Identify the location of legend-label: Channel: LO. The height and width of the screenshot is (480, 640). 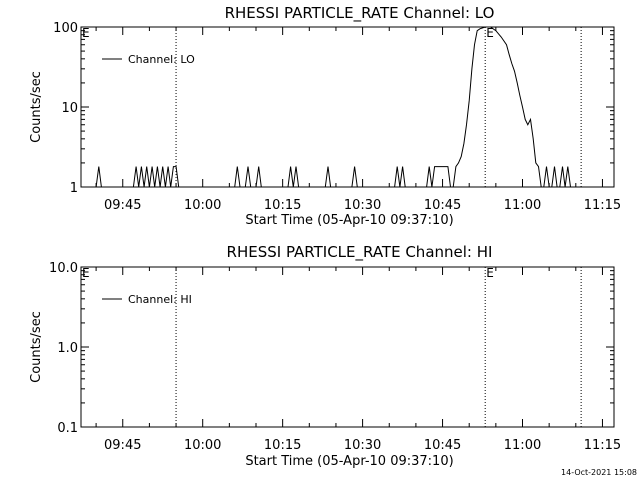
(161, 59).